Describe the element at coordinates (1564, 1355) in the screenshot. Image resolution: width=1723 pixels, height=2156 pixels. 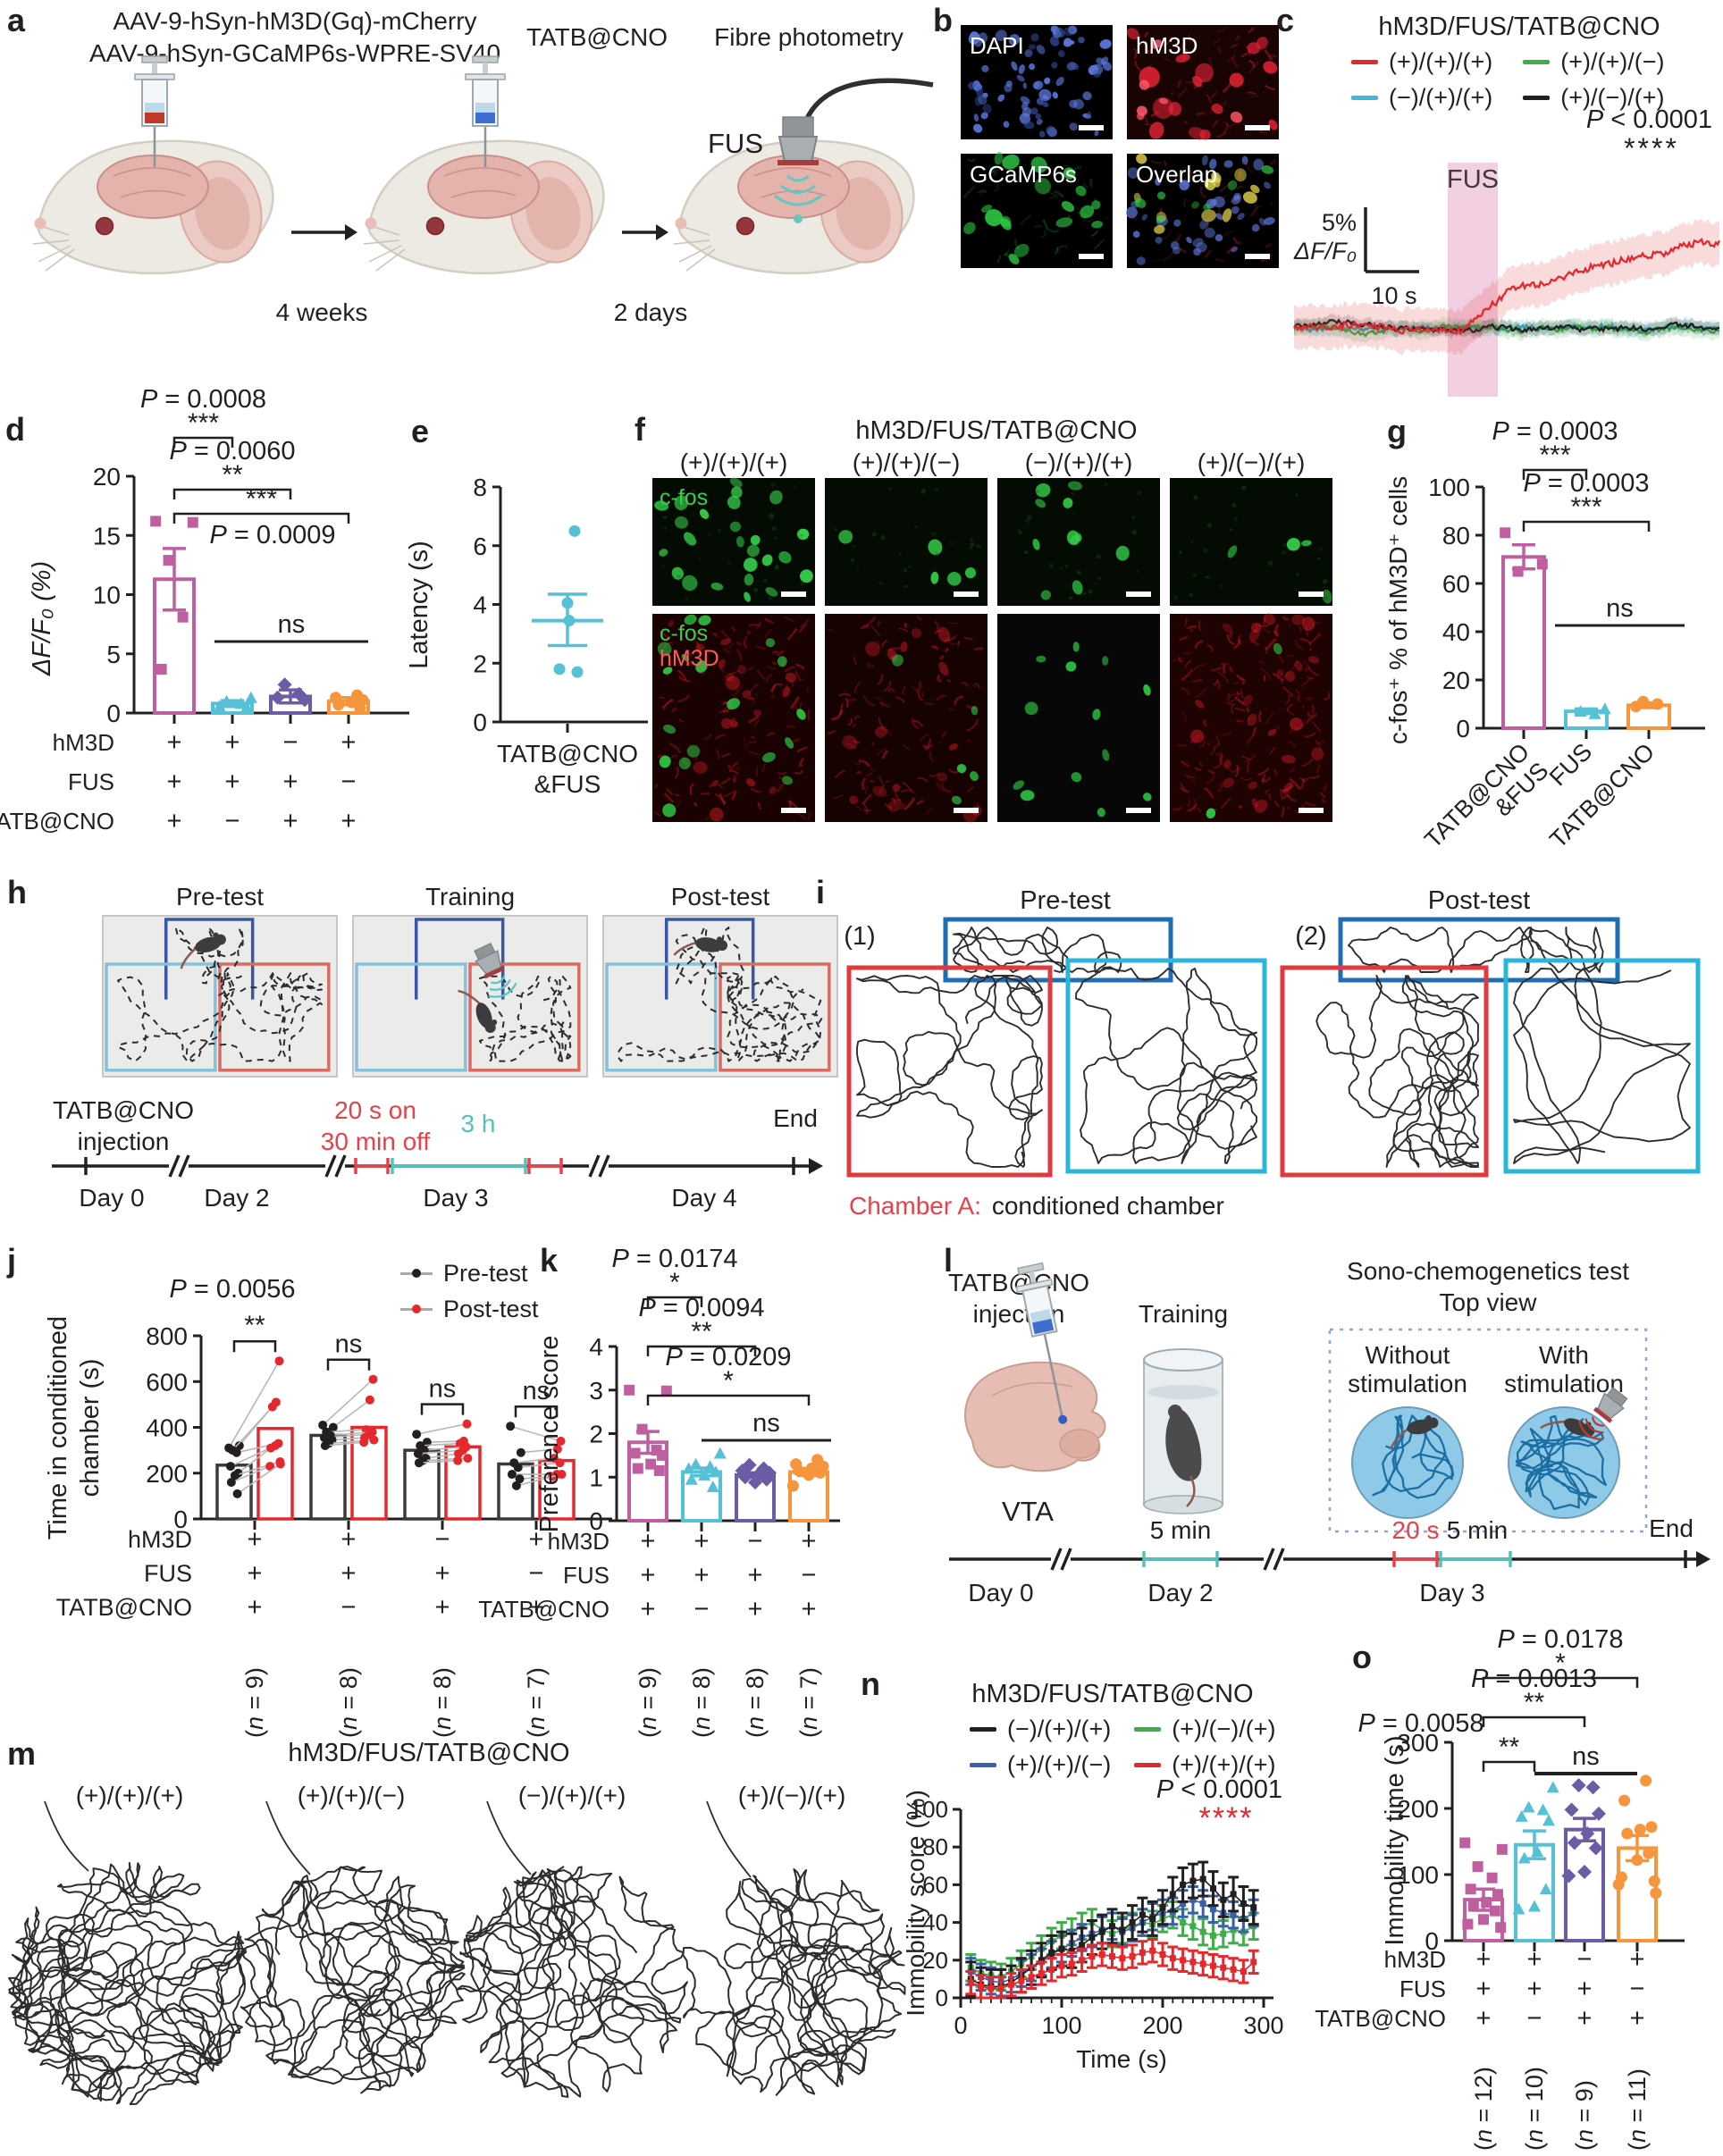
I see `svg-text: With` at that location.